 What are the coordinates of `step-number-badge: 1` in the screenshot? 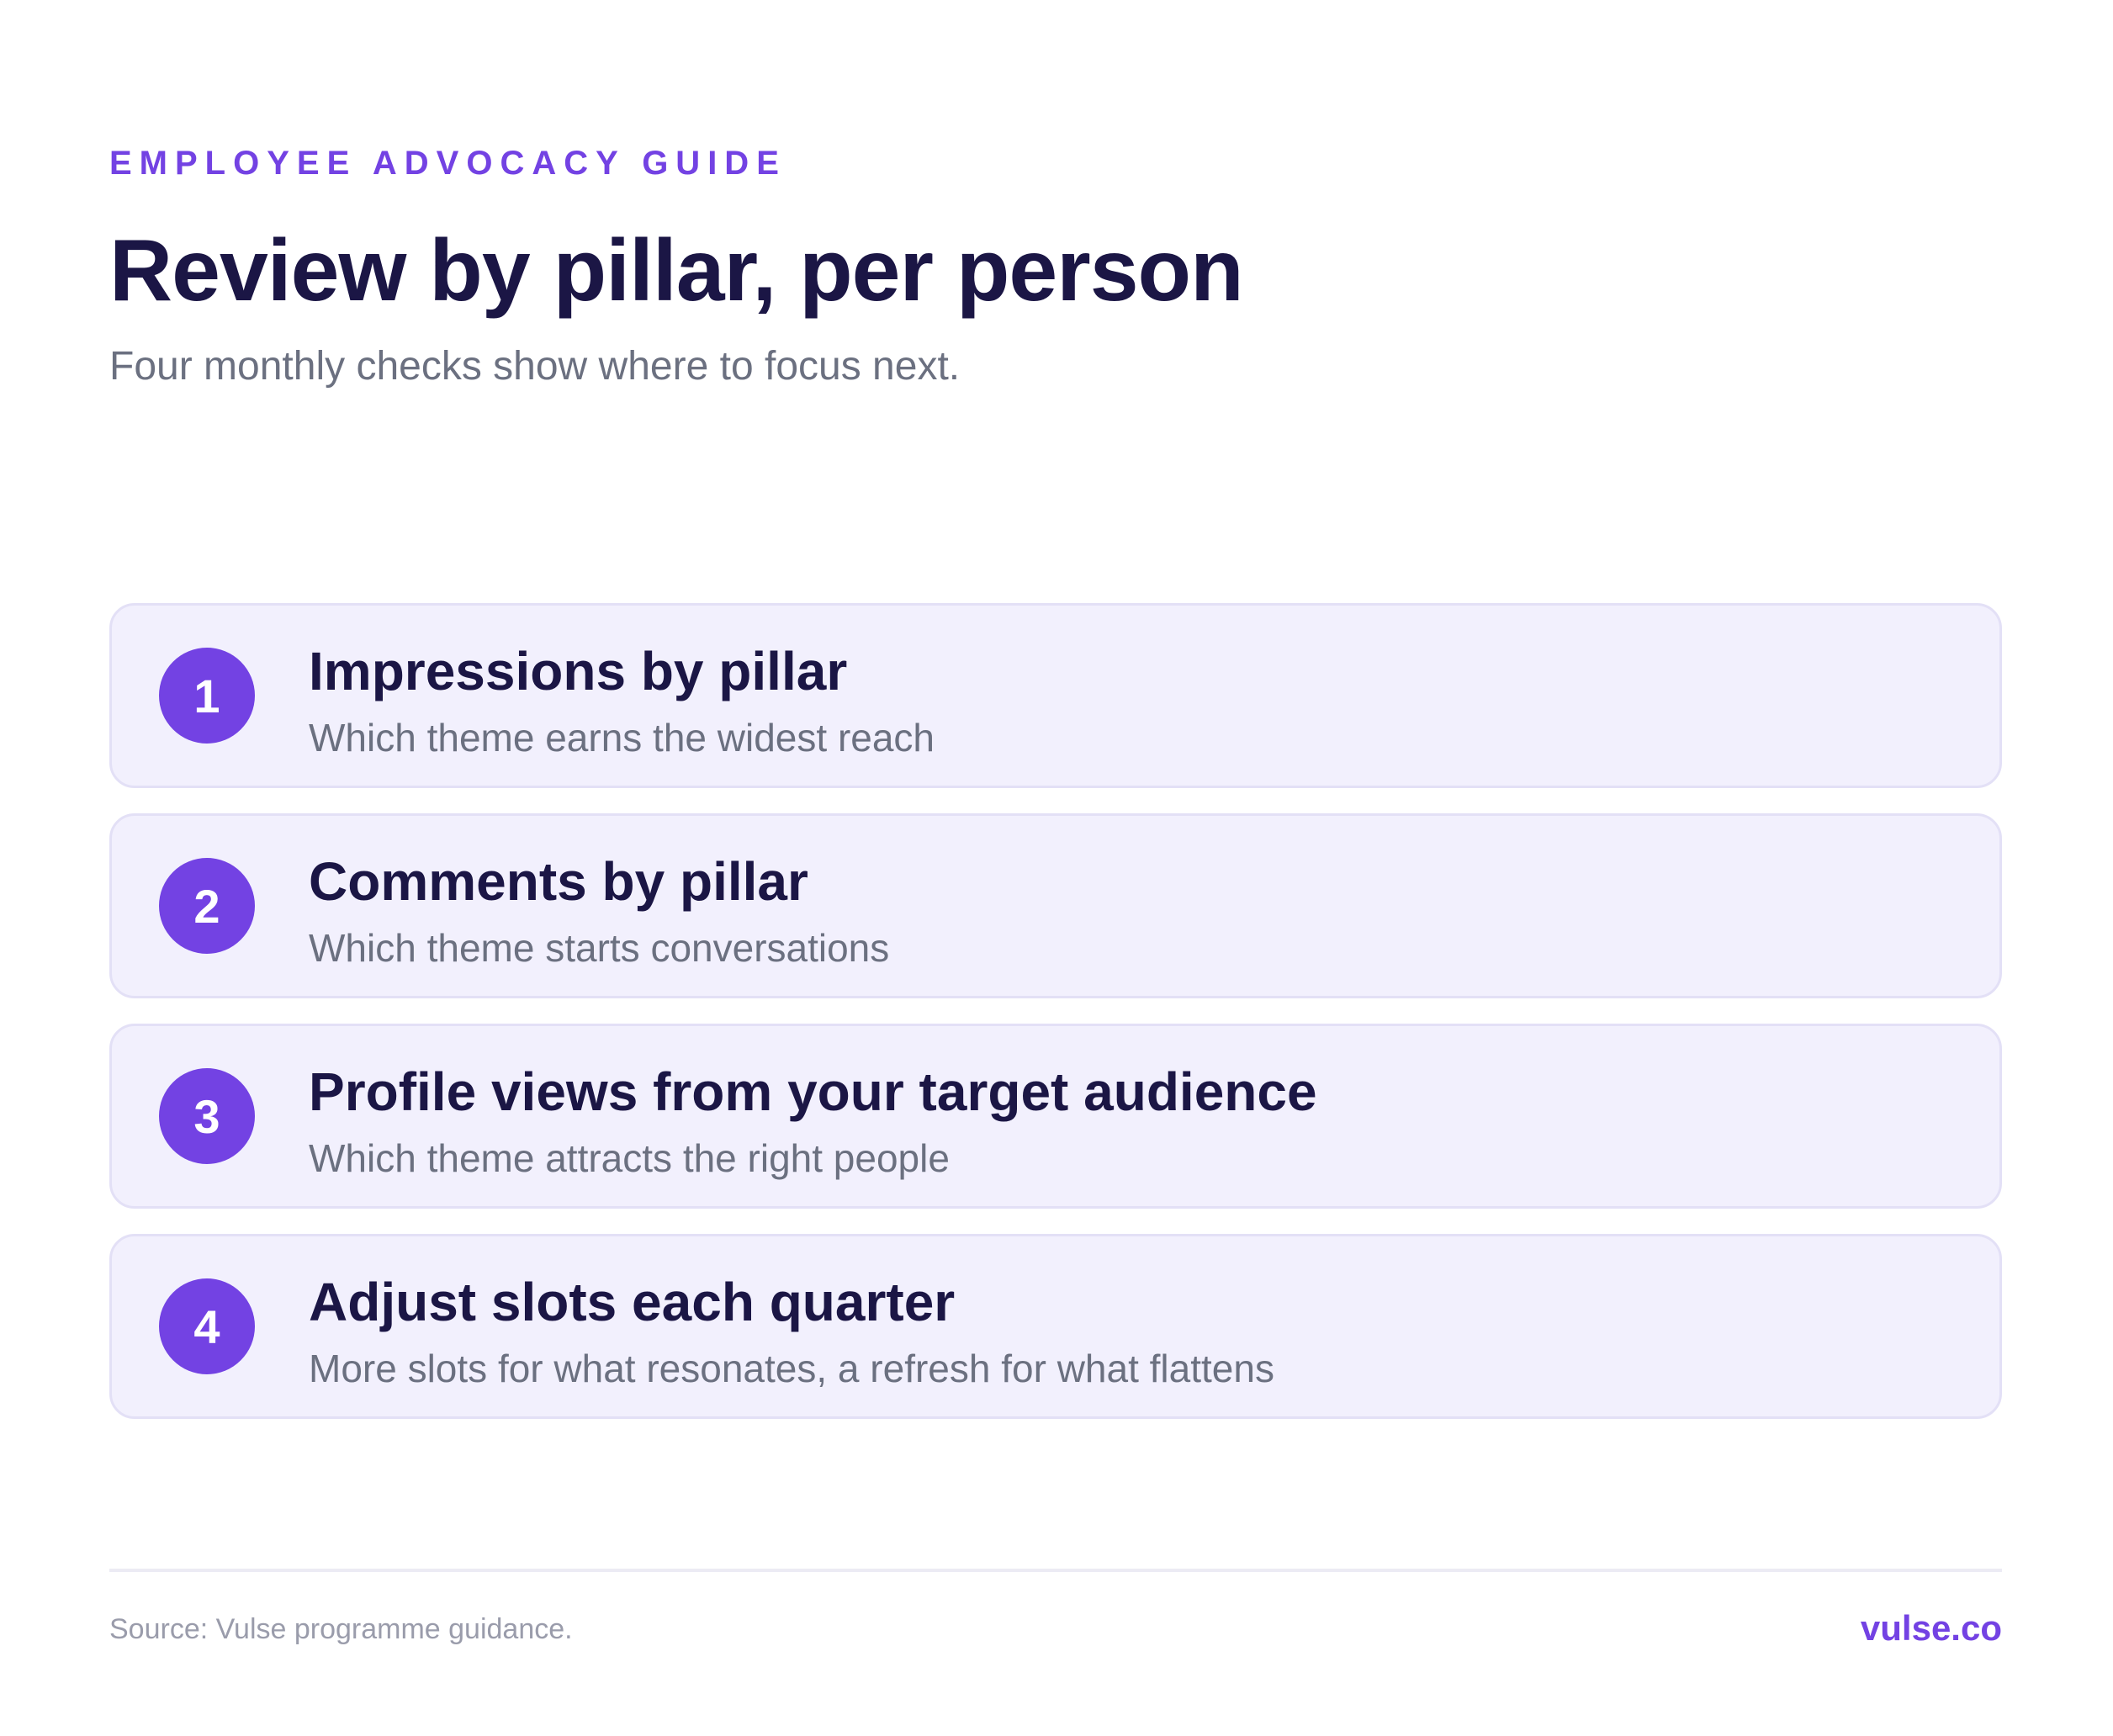 It's located at (207, 696).